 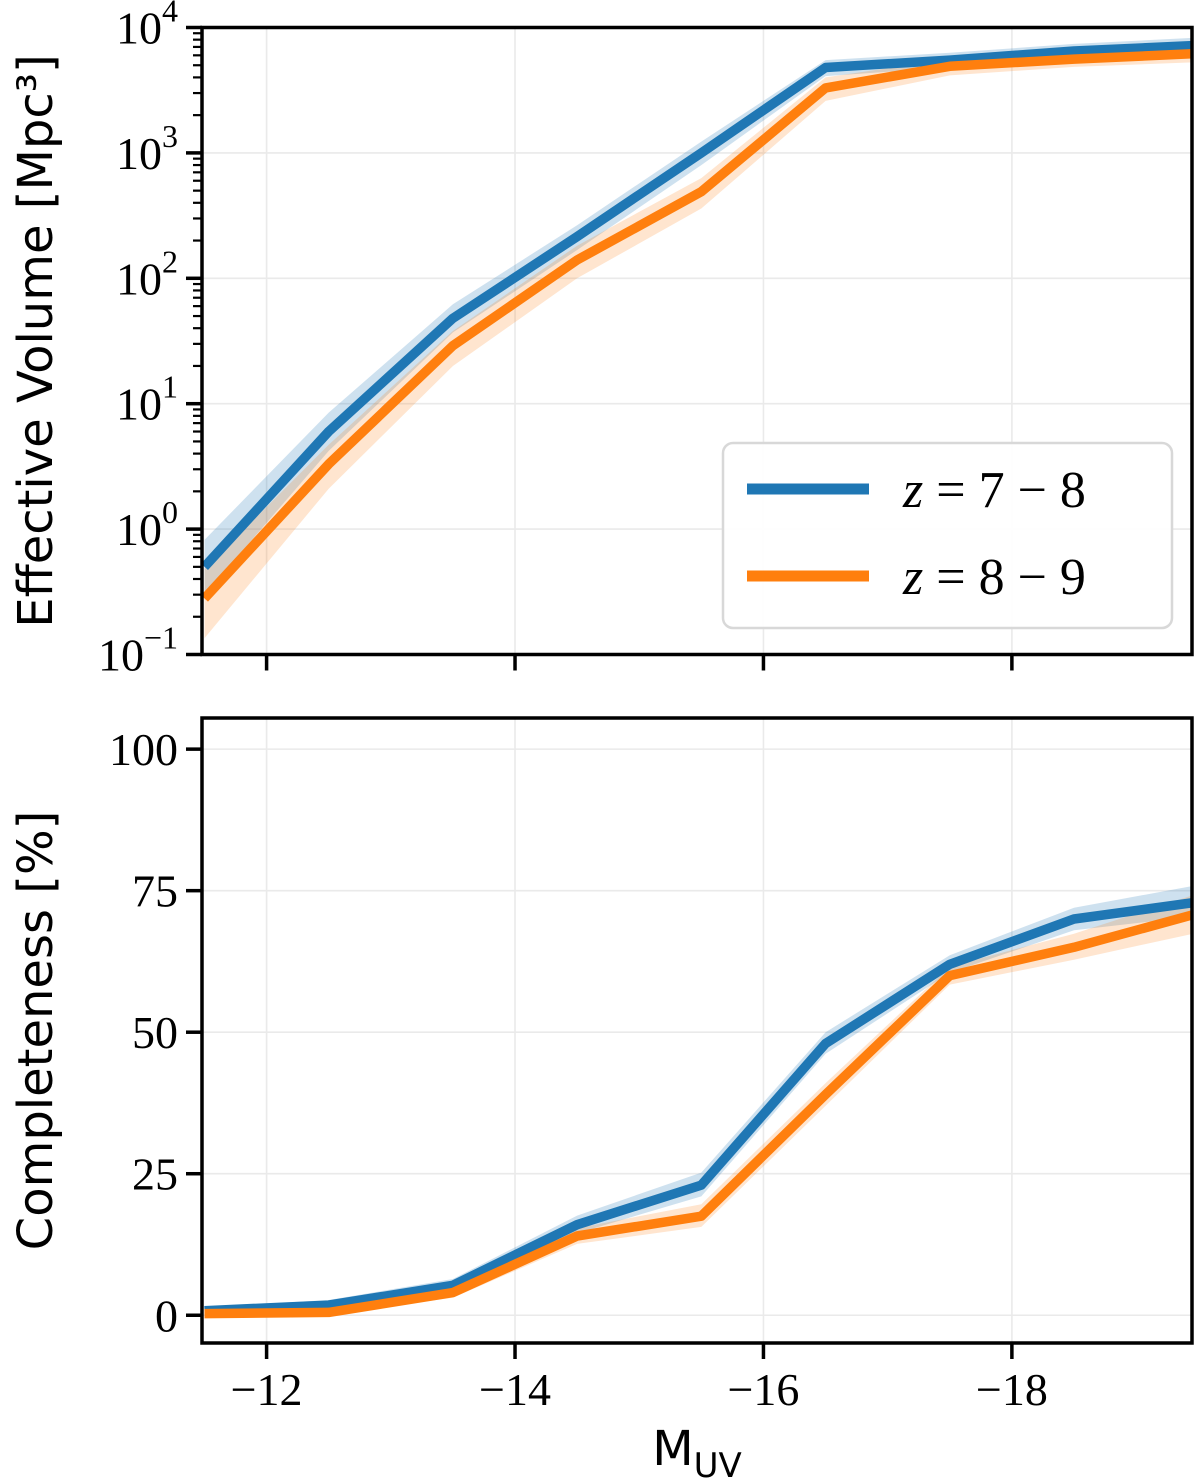 I want to click on x-tick-label: −16, so click(x=763, y=1389).